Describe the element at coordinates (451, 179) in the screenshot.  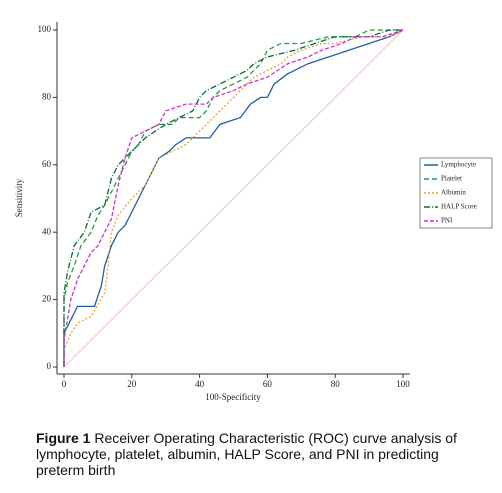
I see `legend-label: Platelet` at that location.